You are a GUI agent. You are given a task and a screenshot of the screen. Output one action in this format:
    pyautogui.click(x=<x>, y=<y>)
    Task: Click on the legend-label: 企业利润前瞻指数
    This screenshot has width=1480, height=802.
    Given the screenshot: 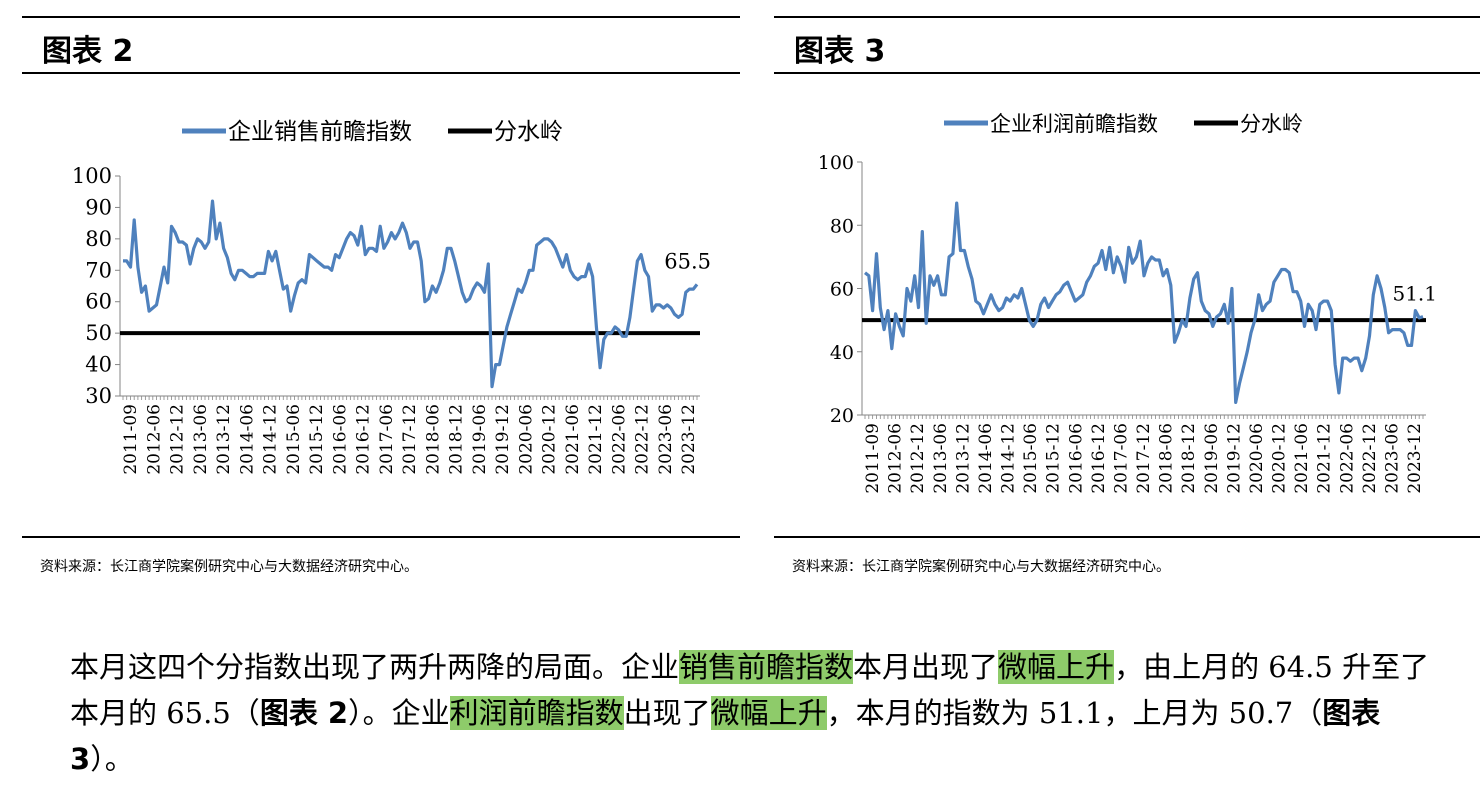 What is the action you would take?
    pyautogui.click(x=1074, y=124)
    